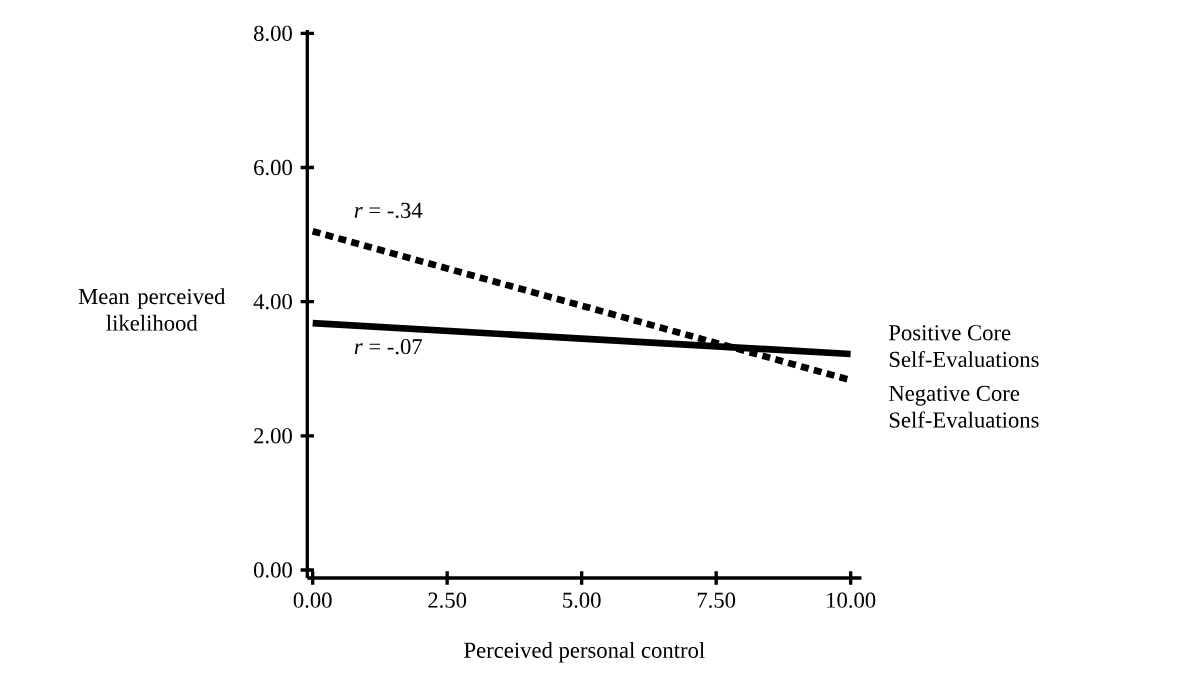  I want to click on y-tick-label: 6.00, so click(273, 167).